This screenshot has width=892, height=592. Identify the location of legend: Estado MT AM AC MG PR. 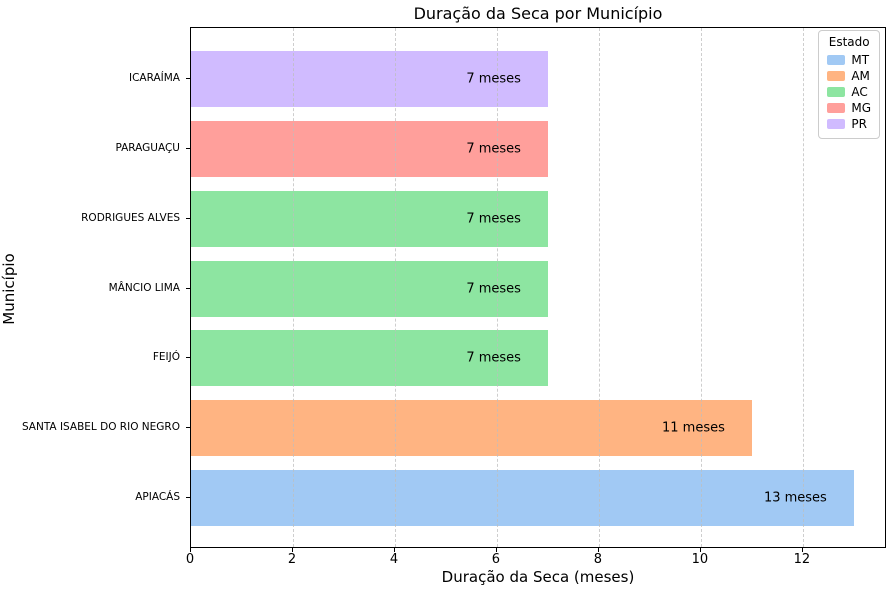
(849, 84).